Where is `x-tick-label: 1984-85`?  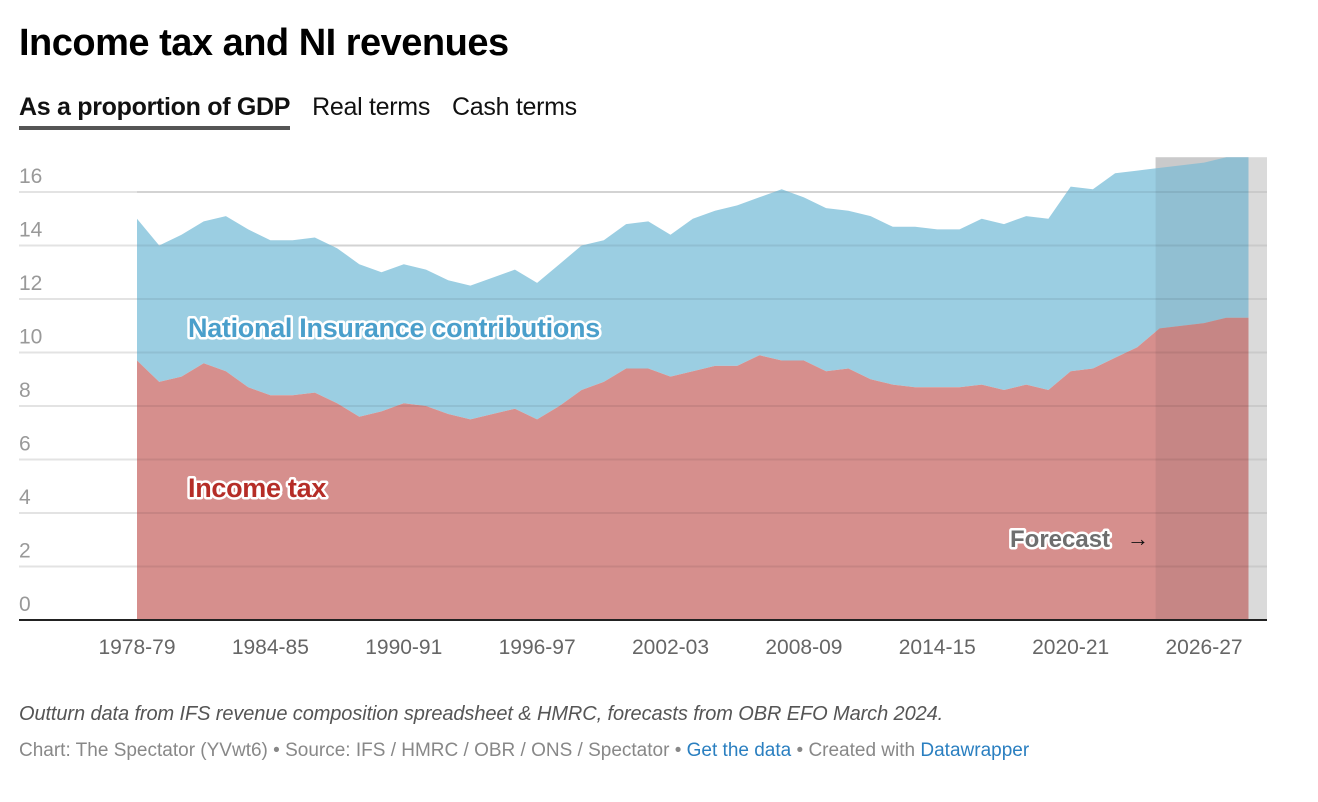 x-tick-label: 1984-85 is located at coordinates (270, 647).